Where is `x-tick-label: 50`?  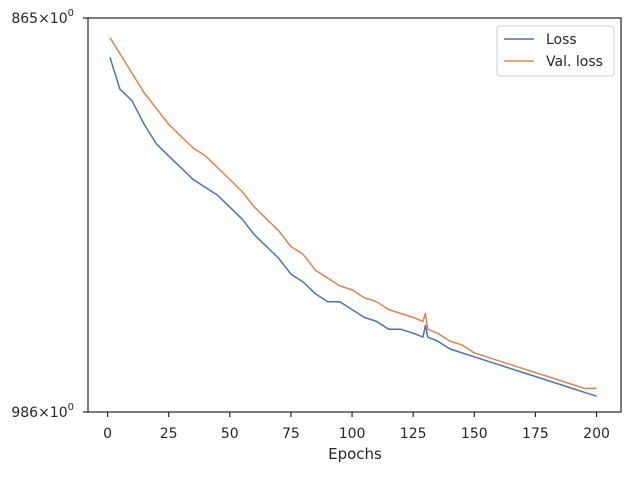
x-tick-label: 50 is located at coordinates (230, 434).